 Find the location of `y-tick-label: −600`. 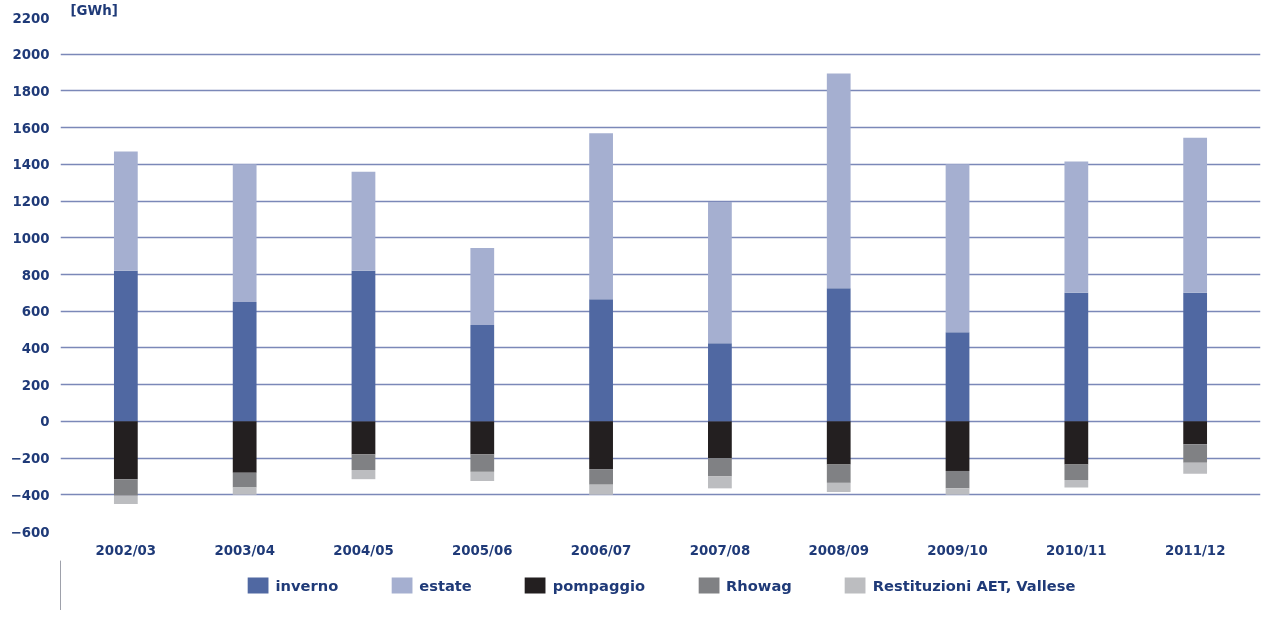

y-tick-label: −600 is located at coordinates (30, 532).